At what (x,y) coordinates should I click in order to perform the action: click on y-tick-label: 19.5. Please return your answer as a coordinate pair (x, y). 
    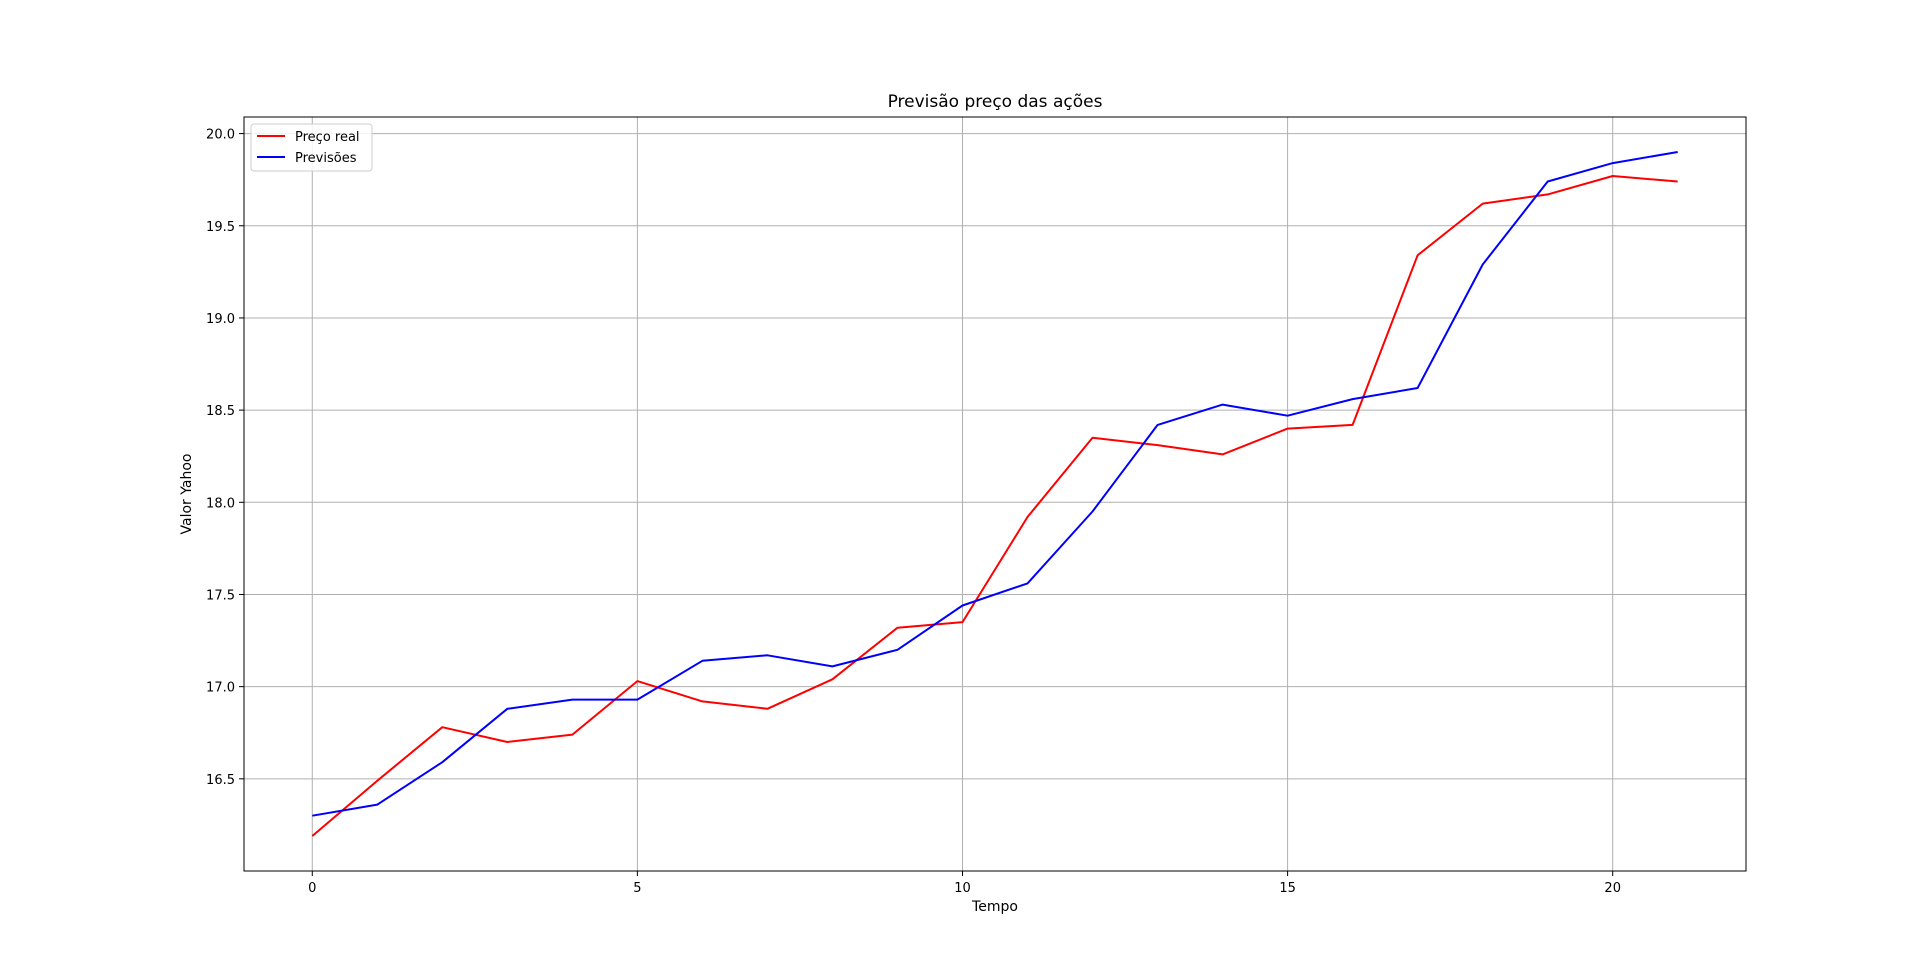
    Looking at the image, I should click on (220, 227).